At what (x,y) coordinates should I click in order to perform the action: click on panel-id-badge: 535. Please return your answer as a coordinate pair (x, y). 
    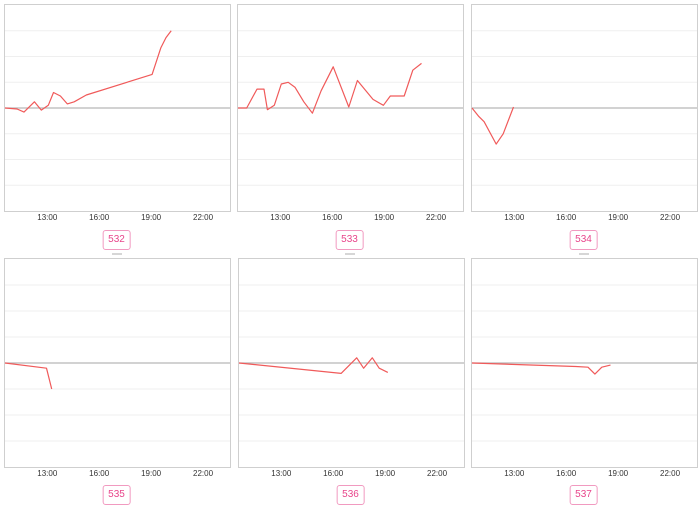
    Looking at the image, I should click on (116, 495).